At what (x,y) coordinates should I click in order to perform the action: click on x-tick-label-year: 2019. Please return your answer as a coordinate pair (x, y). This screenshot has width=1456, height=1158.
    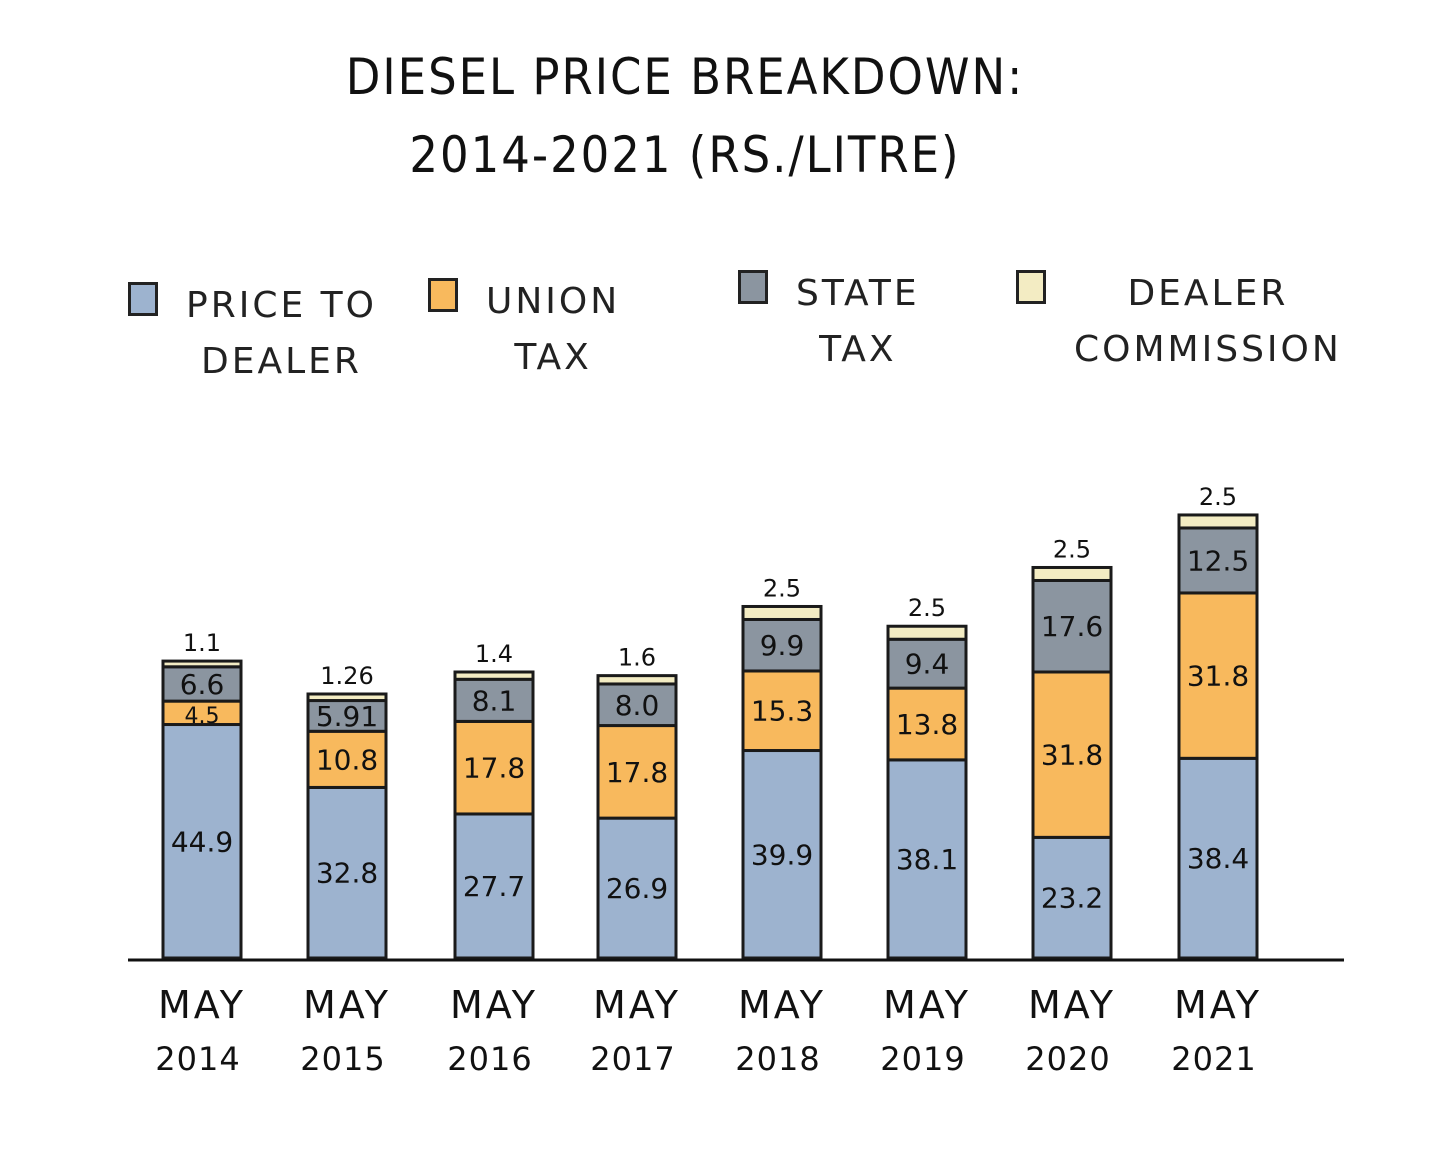
    Looking at the image, I should click on (922, 1059).